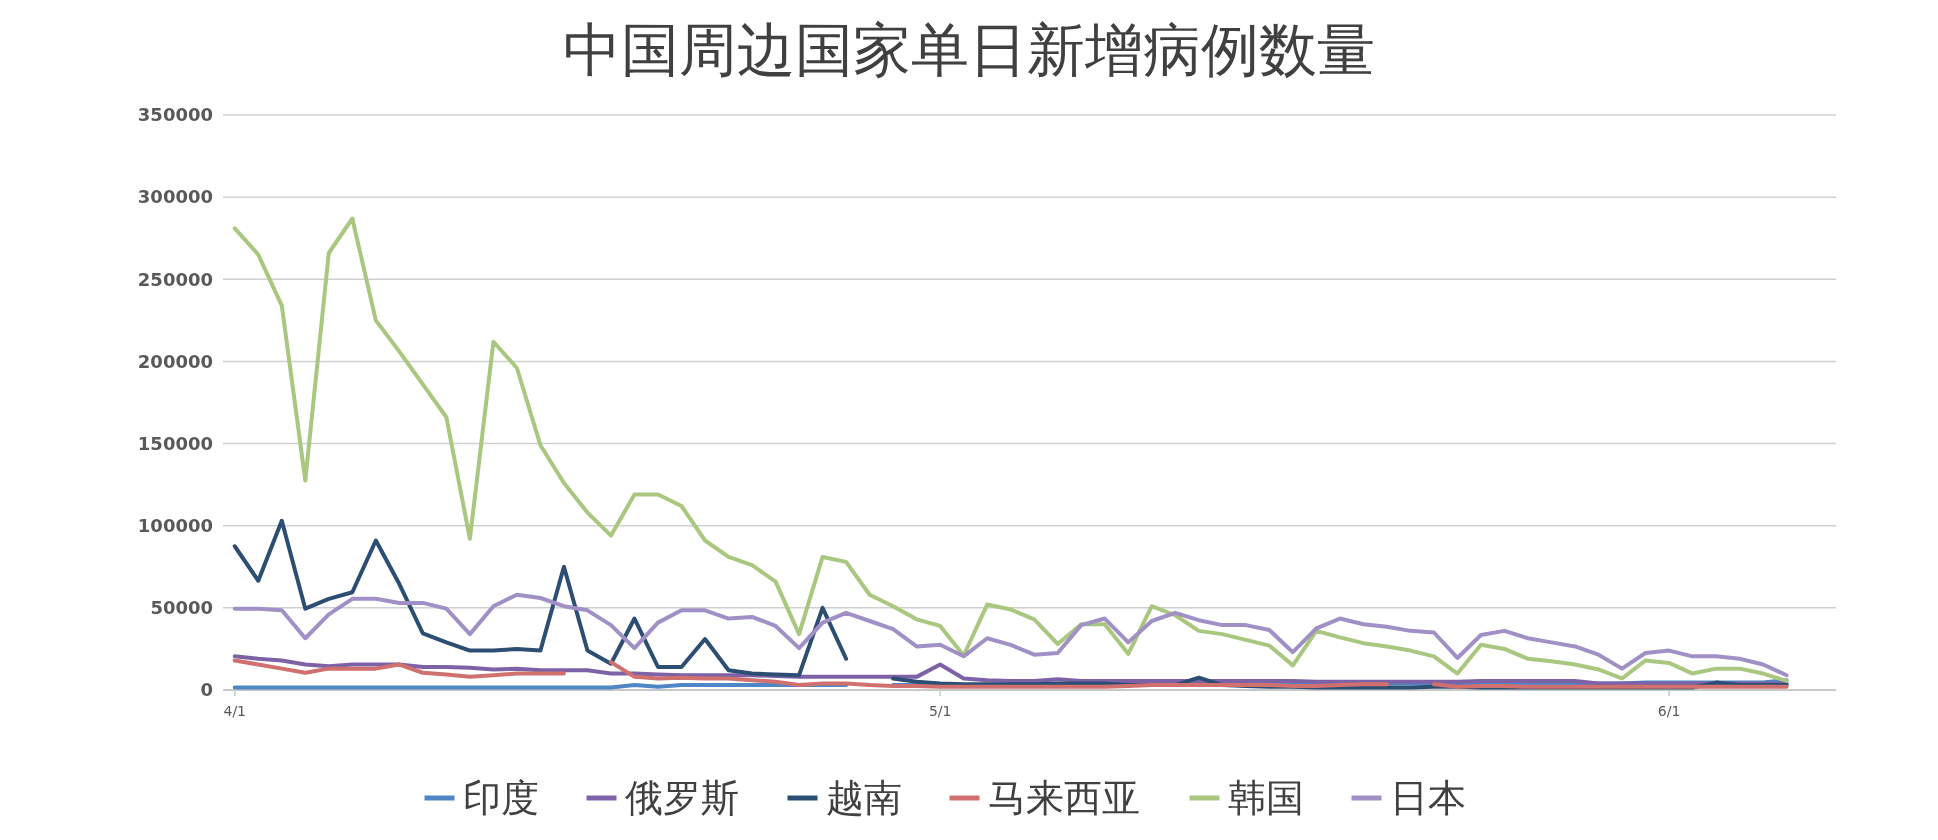 The height and width of the screenshot is (840, 1938). Describe the element at coordinates (175, 115) in the screenshot. I see `y-tick-label: 350000` at that location.